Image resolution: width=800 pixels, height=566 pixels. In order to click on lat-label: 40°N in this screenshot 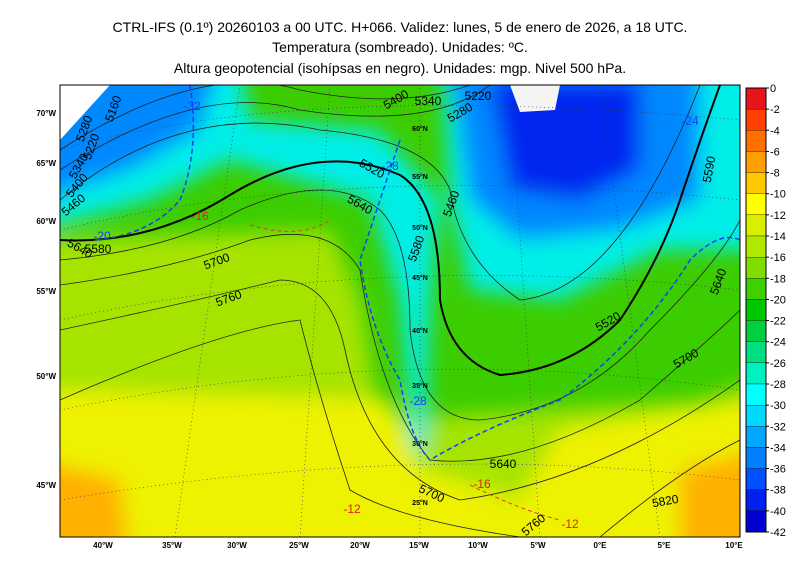, I will do `click(420, 331)`.